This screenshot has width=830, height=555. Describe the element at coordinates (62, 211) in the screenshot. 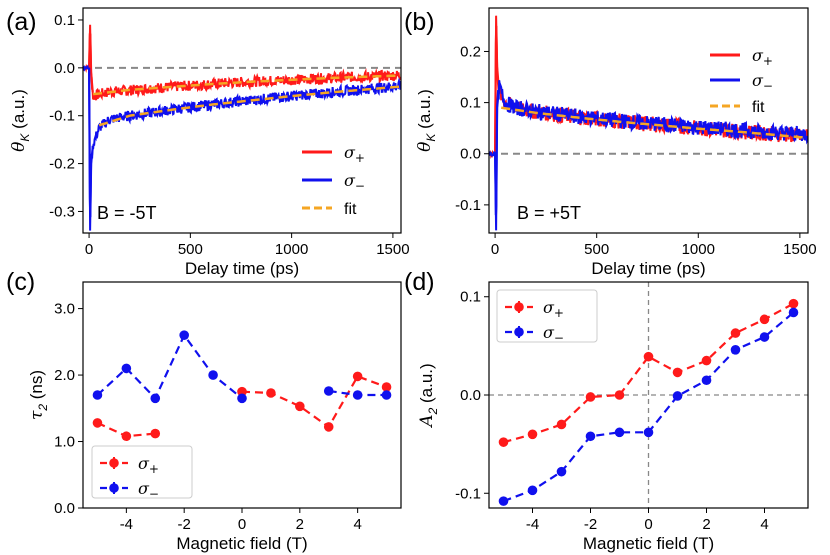

I see `y-tick-label: -0.3` at that location.